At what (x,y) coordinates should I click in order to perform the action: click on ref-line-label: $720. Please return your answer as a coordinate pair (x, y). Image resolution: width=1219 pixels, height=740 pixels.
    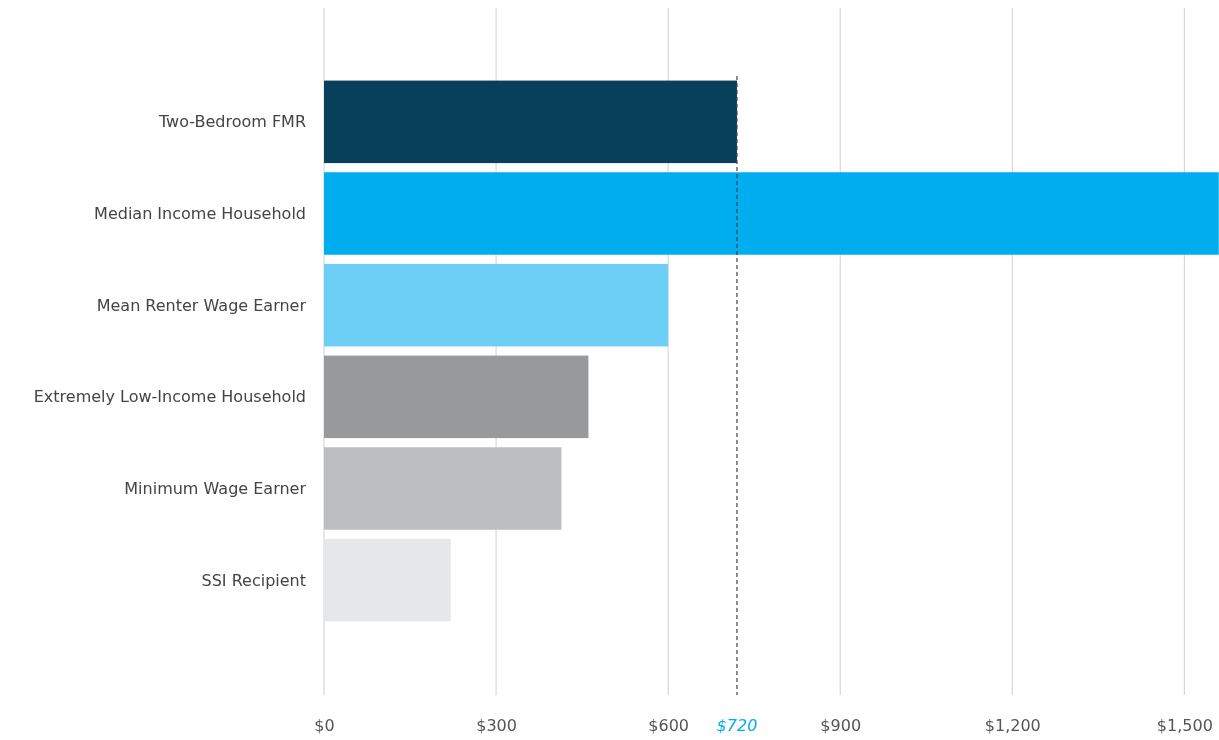
    Looking at the image, I should click on (737, 726).